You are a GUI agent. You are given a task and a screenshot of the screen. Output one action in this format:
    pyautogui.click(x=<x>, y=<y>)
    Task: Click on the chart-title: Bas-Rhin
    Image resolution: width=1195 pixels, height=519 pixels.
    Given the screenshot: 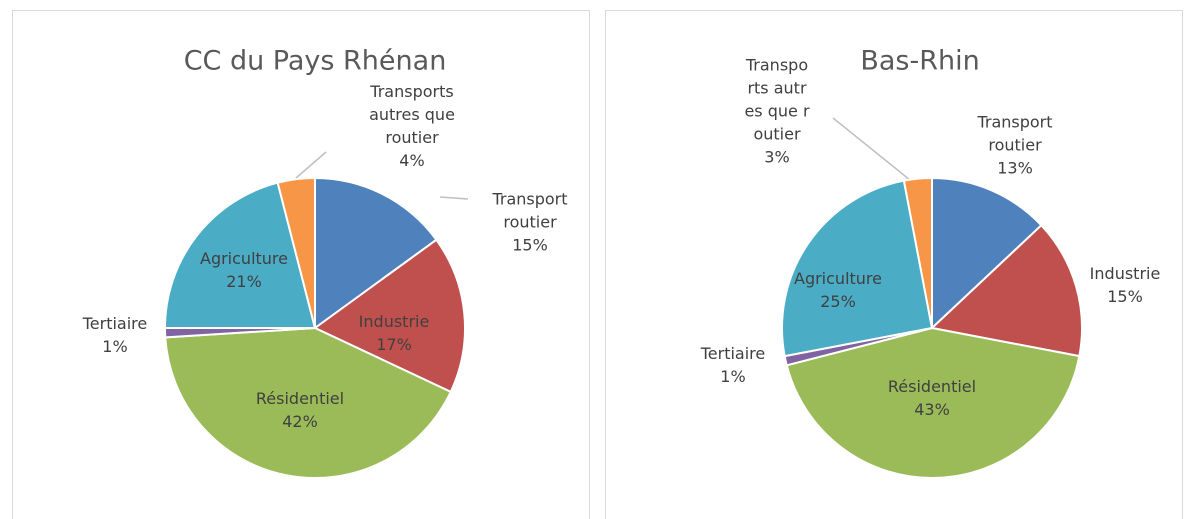 What is the action you would take?
    pyautogui.click(x=919, y=61)
    